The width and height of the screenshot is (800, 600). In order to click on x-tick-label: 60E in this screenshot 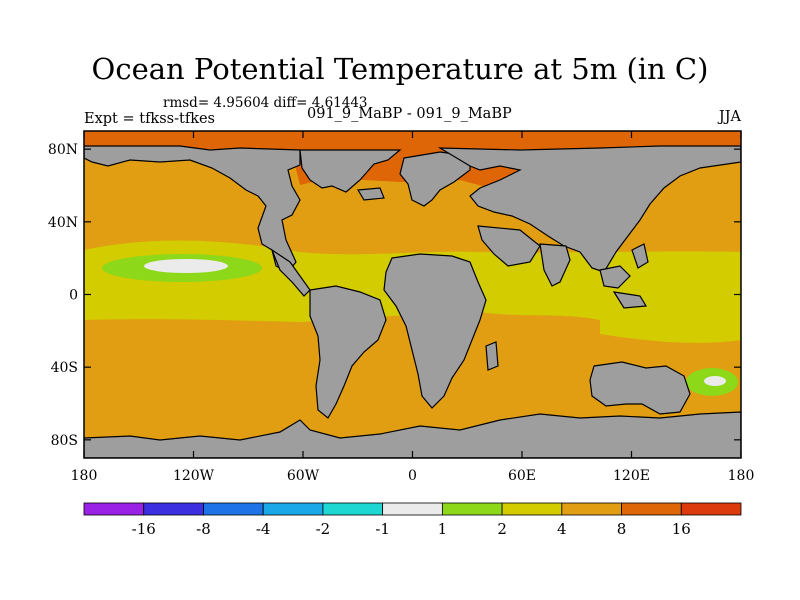, I will do `click(522, 476)`.